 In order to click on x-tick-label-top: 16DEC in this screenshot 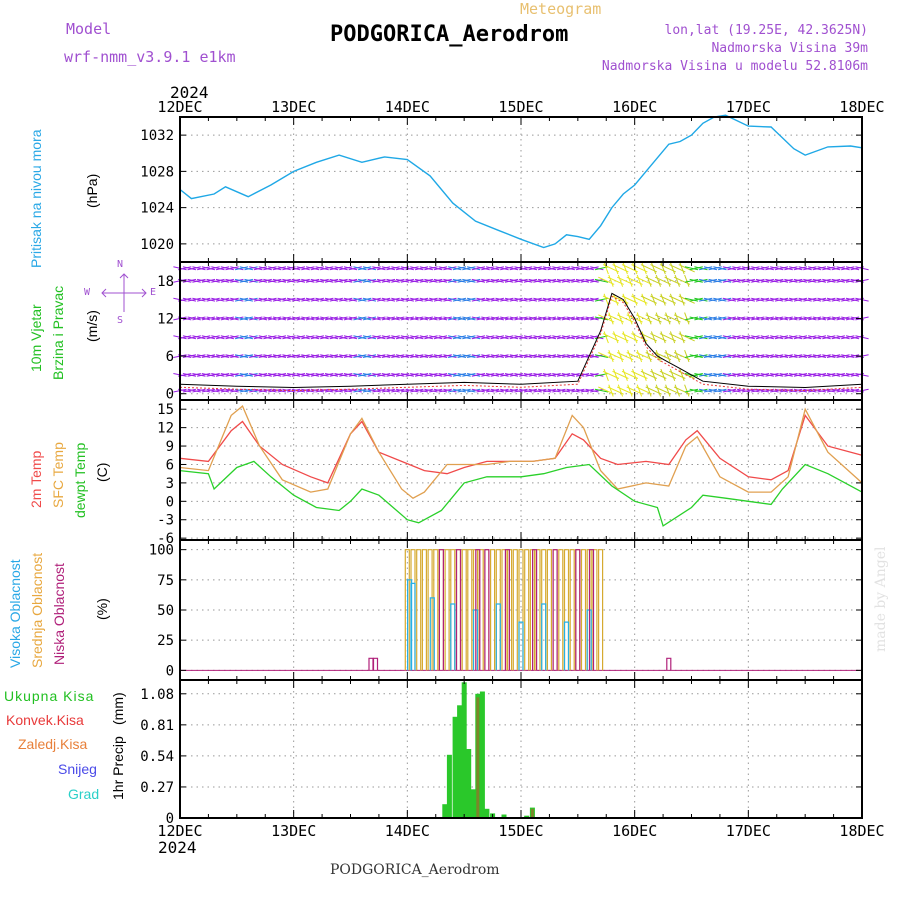, I will do `click(634, 107)`.